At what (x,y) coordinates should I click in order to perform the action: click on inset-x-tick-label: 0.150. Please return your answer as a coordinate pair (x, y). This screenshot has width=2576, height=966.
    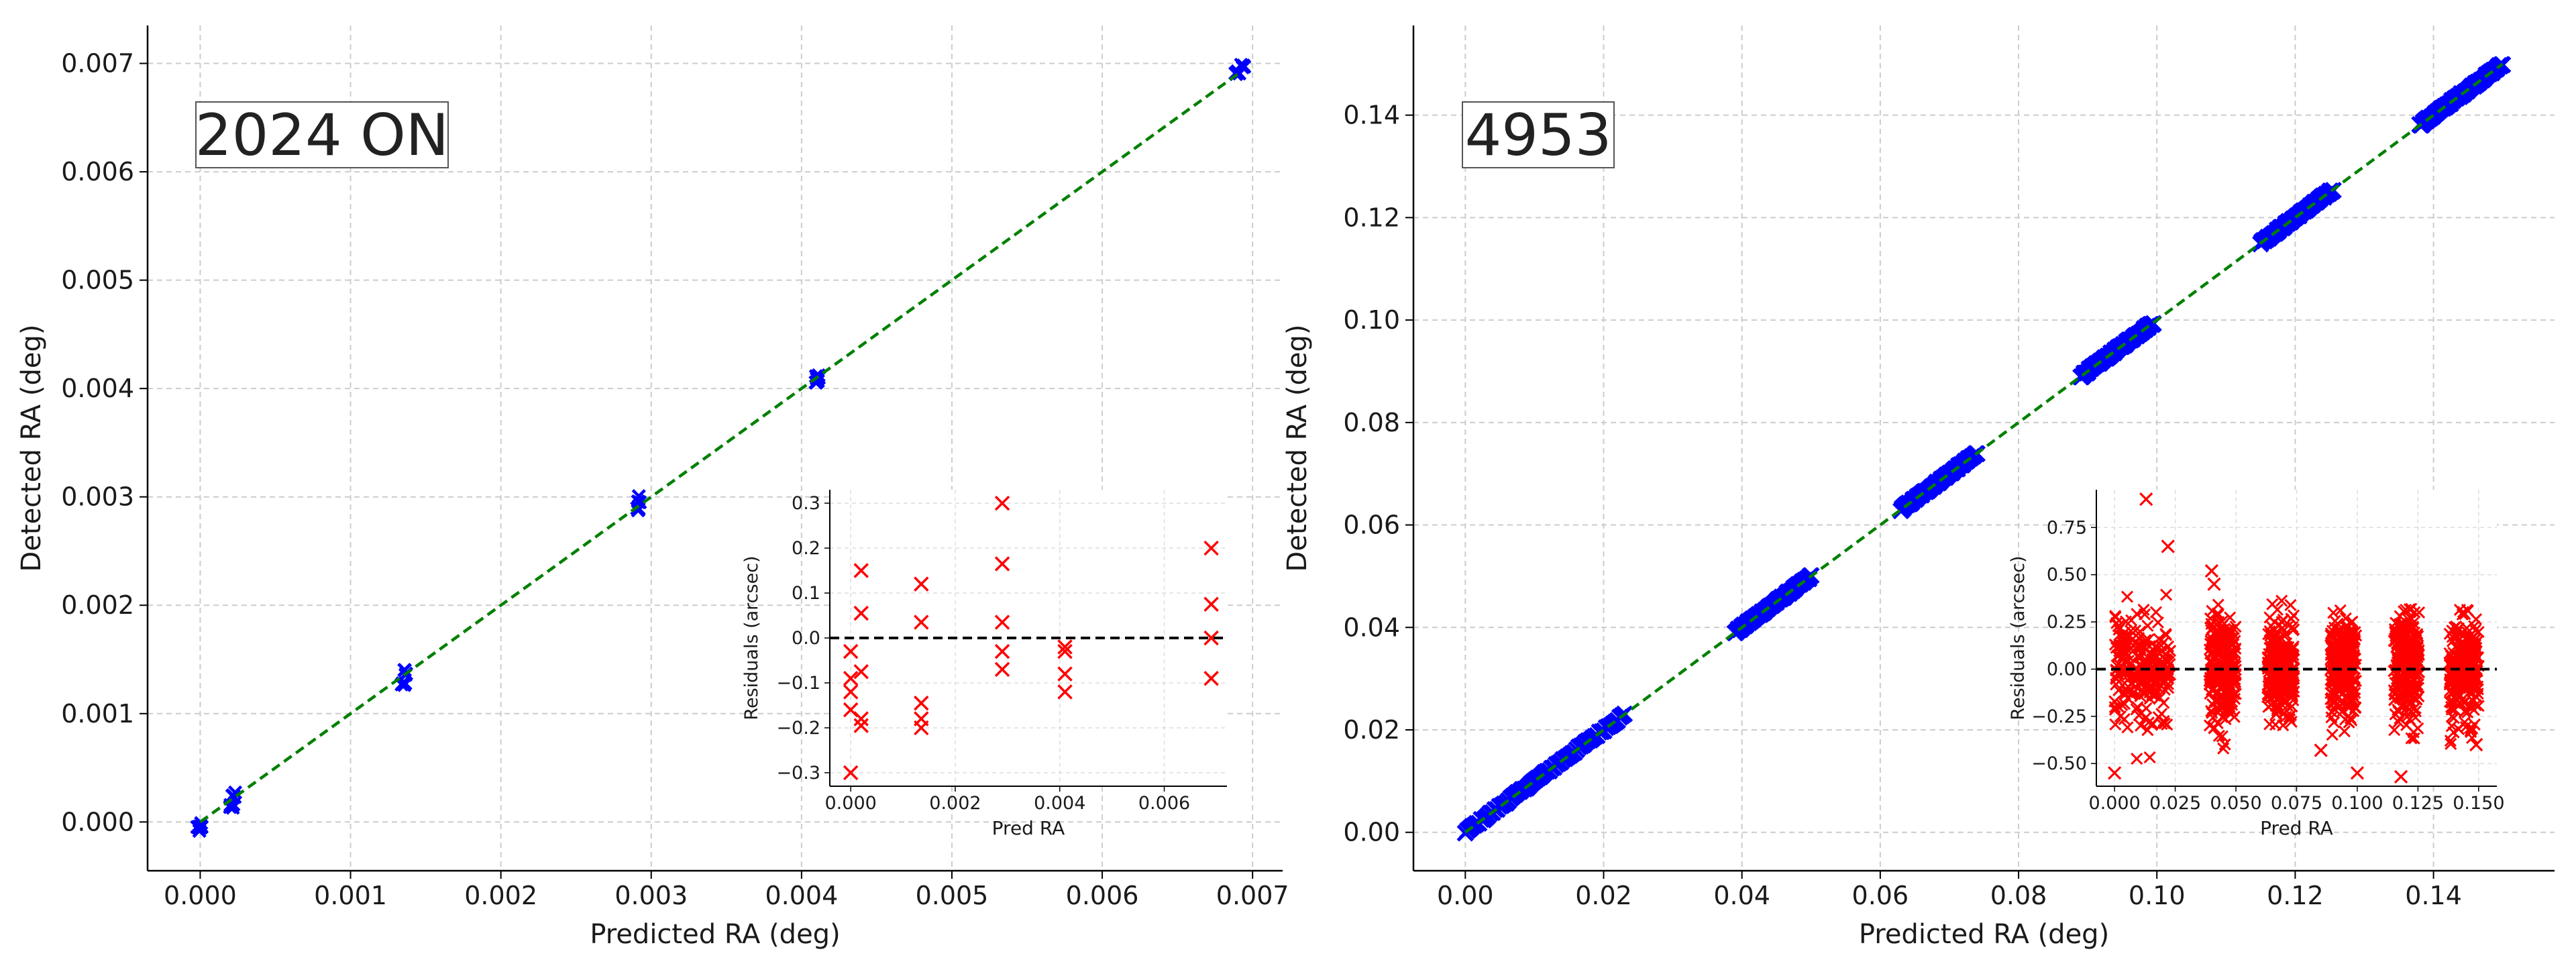
    Looking at the image, I should click on (2478, 803).